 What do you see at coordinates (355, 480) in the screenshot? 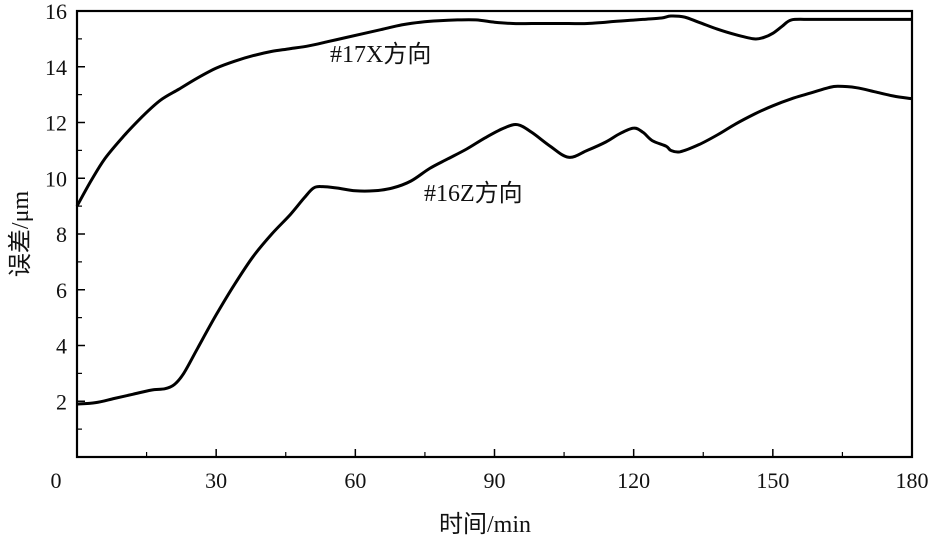
I see `x-tick-label: 60` at bounding box center [355, 480].